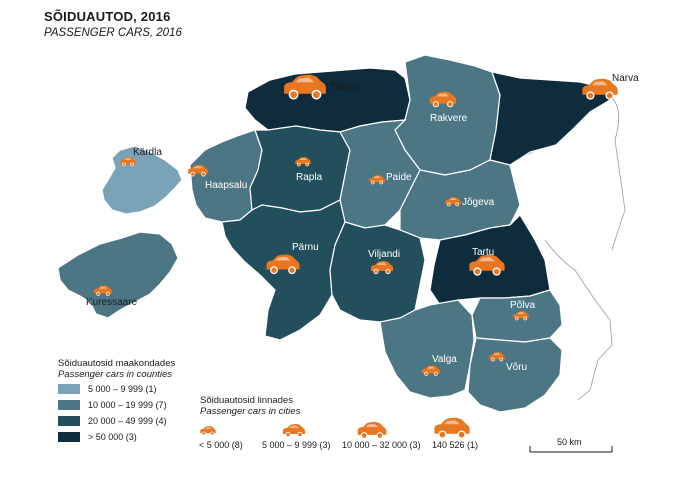 The width and height of the screenshot is (685, 486). I want to click on city-label: Pärnu, so click(305, 247).